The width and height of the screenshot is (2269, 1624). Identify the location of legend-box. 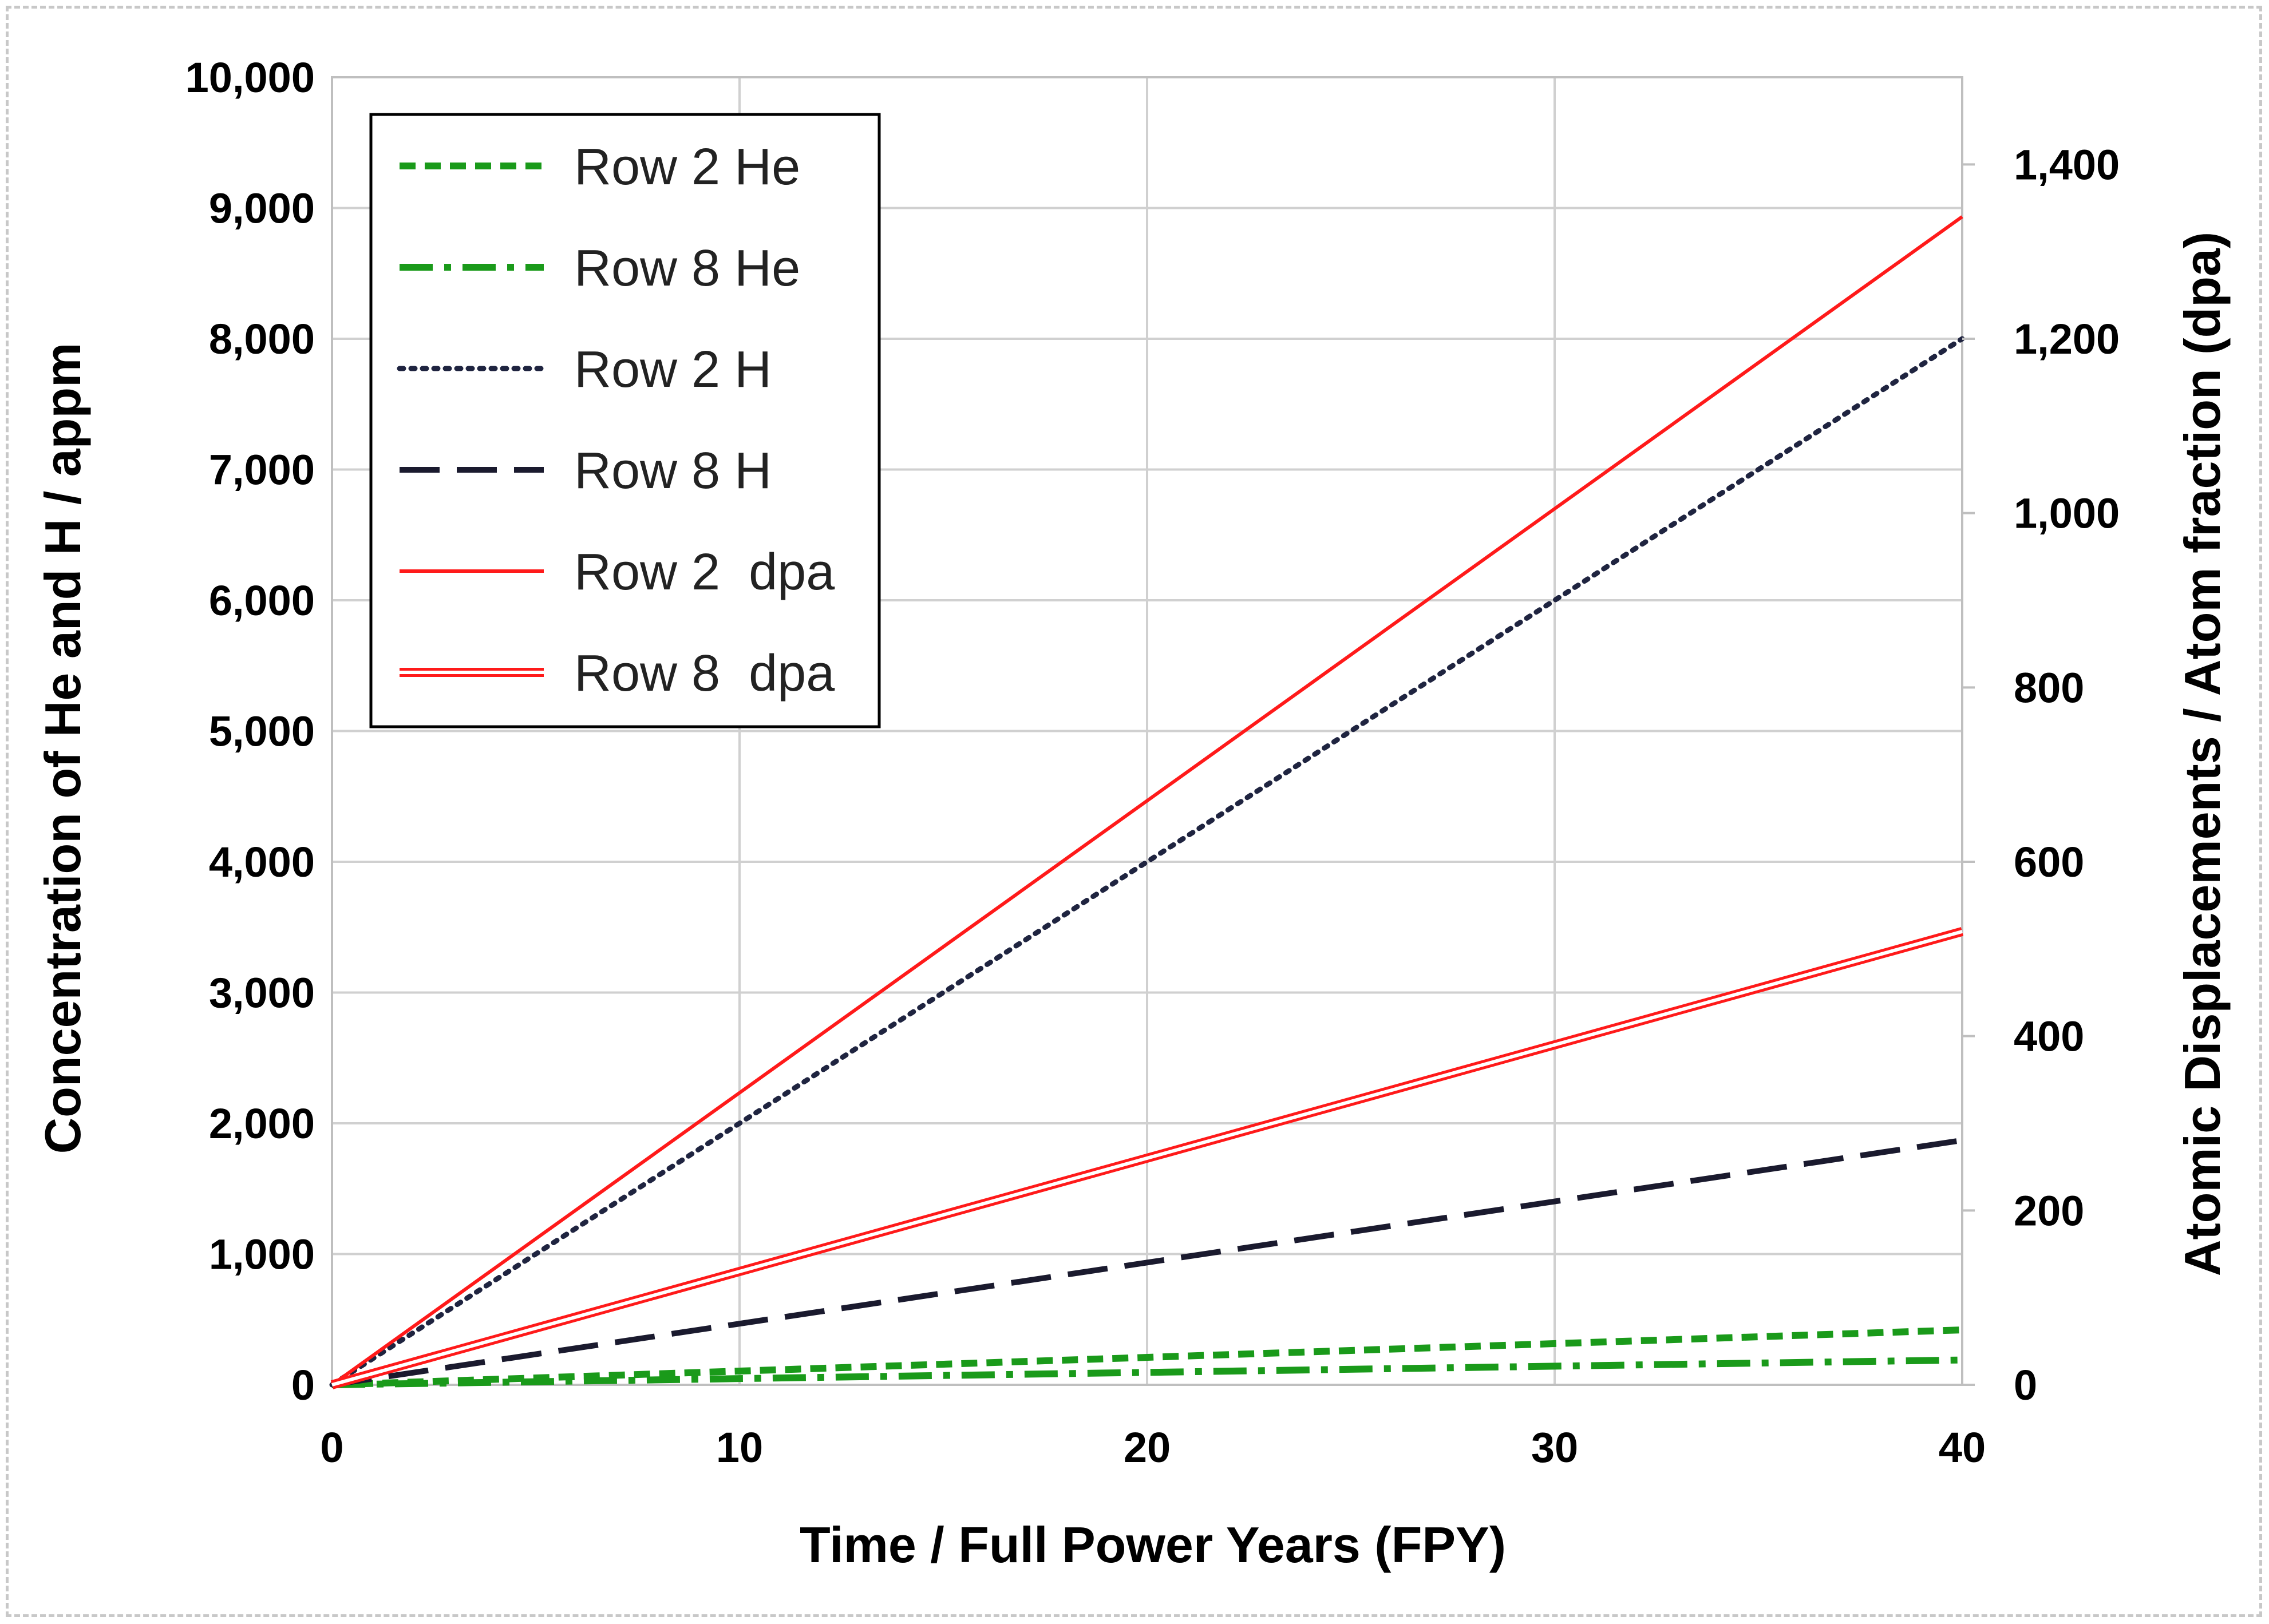
(625, 420).